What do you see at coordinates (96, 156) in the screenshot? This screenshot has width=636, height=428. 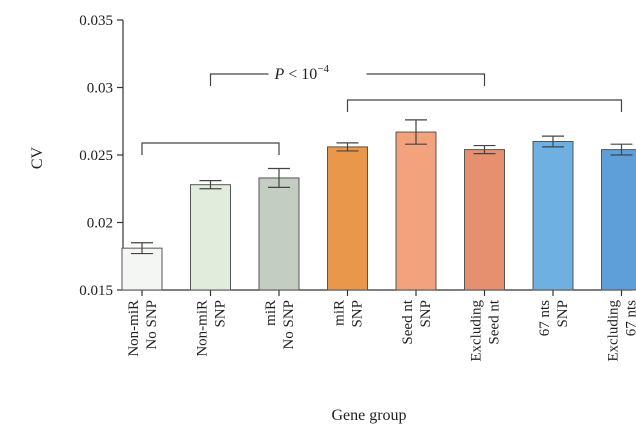 I see `y-tick-label: 0.025` at bounding box center [96, 156].